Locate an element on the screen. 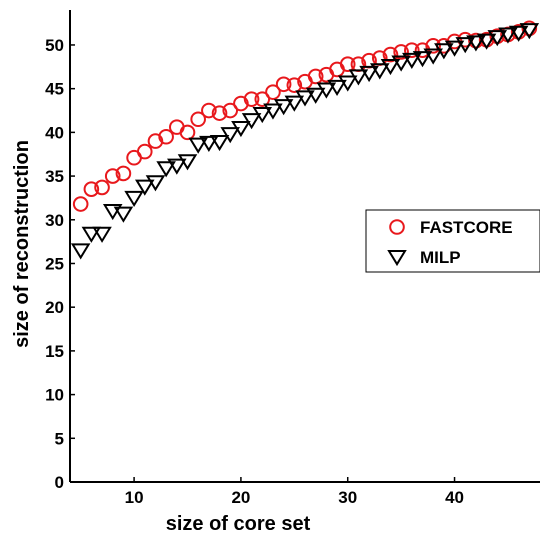 Image resolution: width=540 pixels, height=537 pixels. y-tick-label: 40 is located at coordinates (54, 132).